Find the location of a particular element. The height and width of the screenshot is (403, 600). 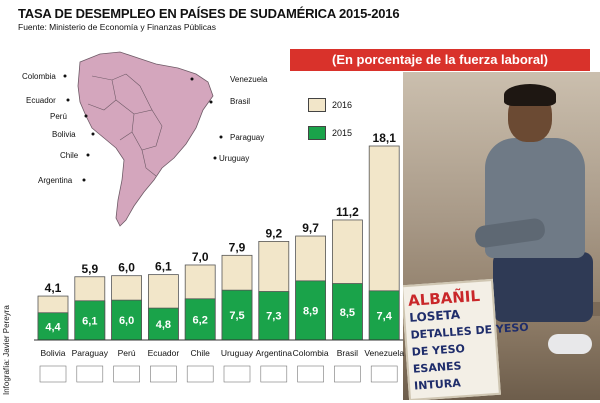

legend-swatch-2016 is located at coordinates (317, 105).